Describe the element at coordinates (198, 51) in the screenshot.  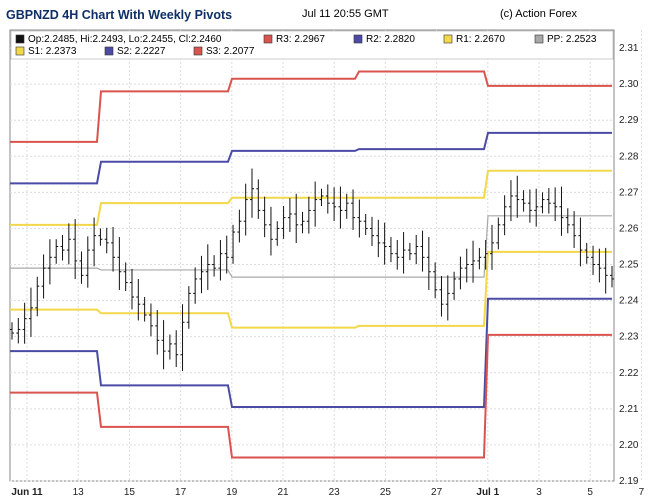
I see `legend-swatch-s3` at that location.